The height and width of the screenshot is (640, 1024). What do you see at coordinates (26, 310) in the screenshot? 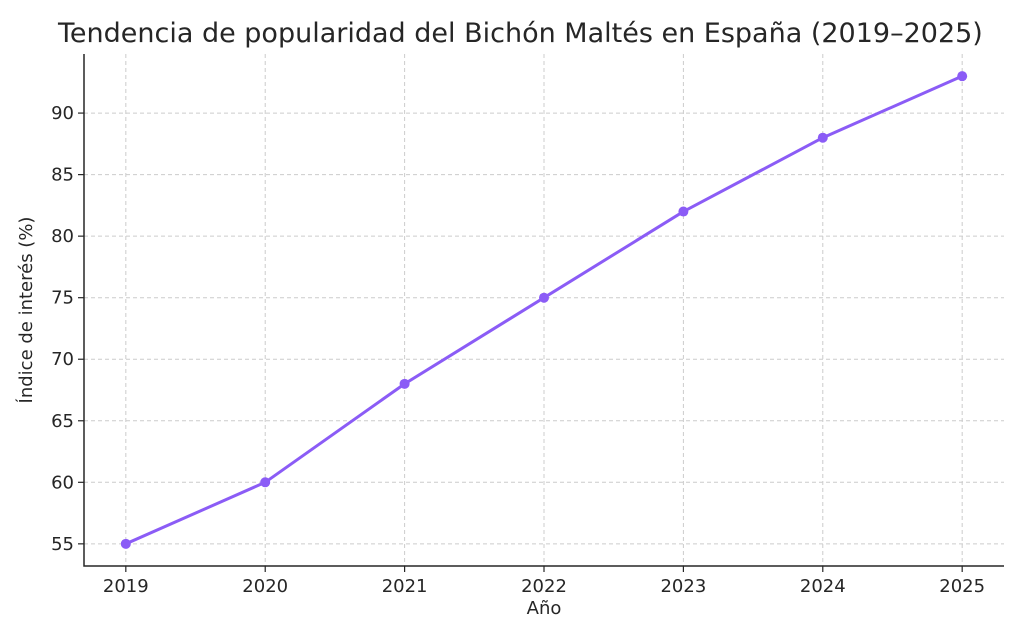
I see `y-axis-label: Índice de interés (%)` at bounding box center [26, 310].